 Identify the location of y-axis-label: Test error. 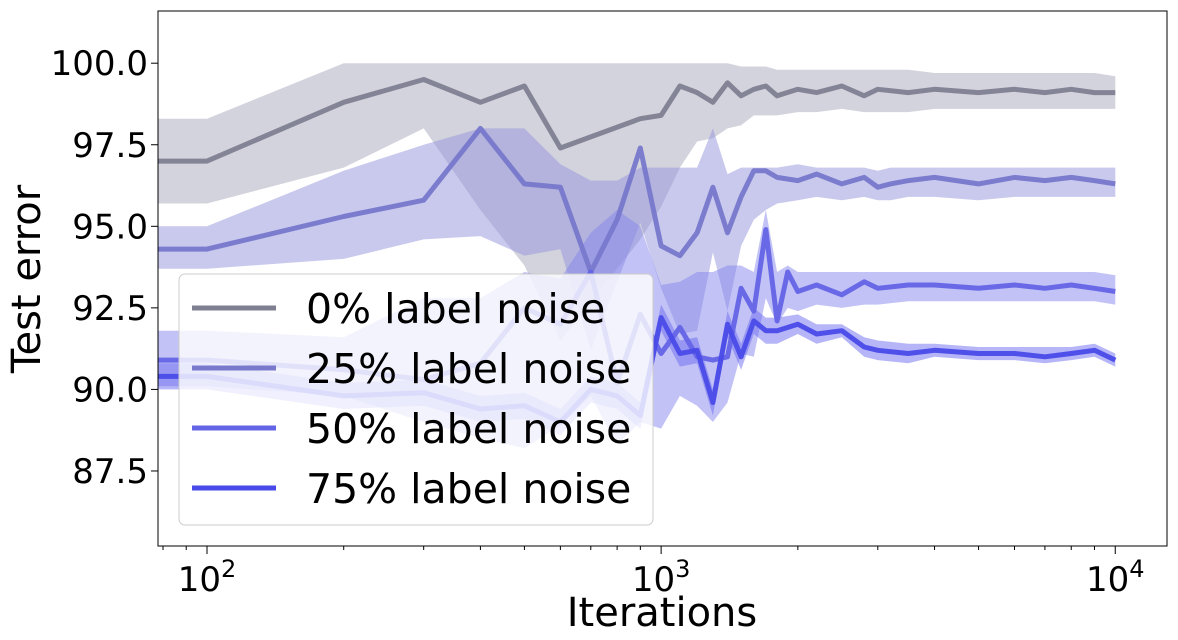
(27, 279).